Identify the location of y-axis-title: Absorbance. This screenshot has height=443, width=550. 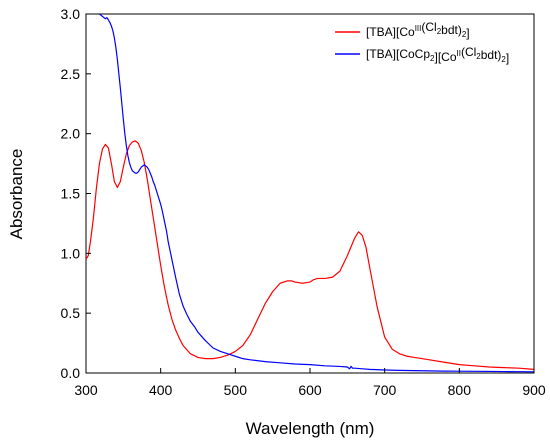
(16, 194).